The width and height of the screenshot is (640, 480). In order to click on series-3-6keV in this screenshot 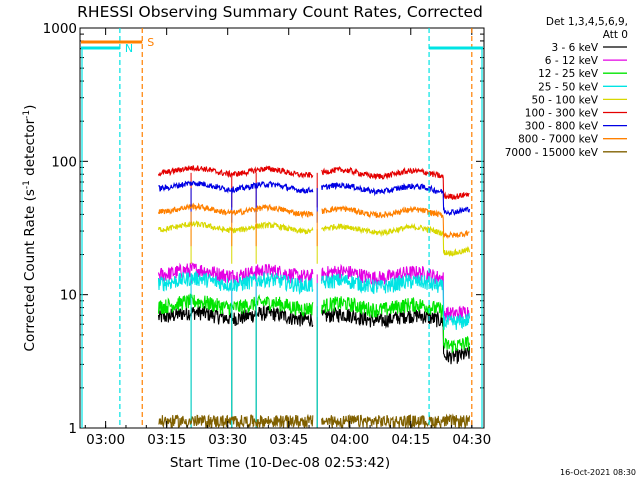, I will do `click(314, 366)`.